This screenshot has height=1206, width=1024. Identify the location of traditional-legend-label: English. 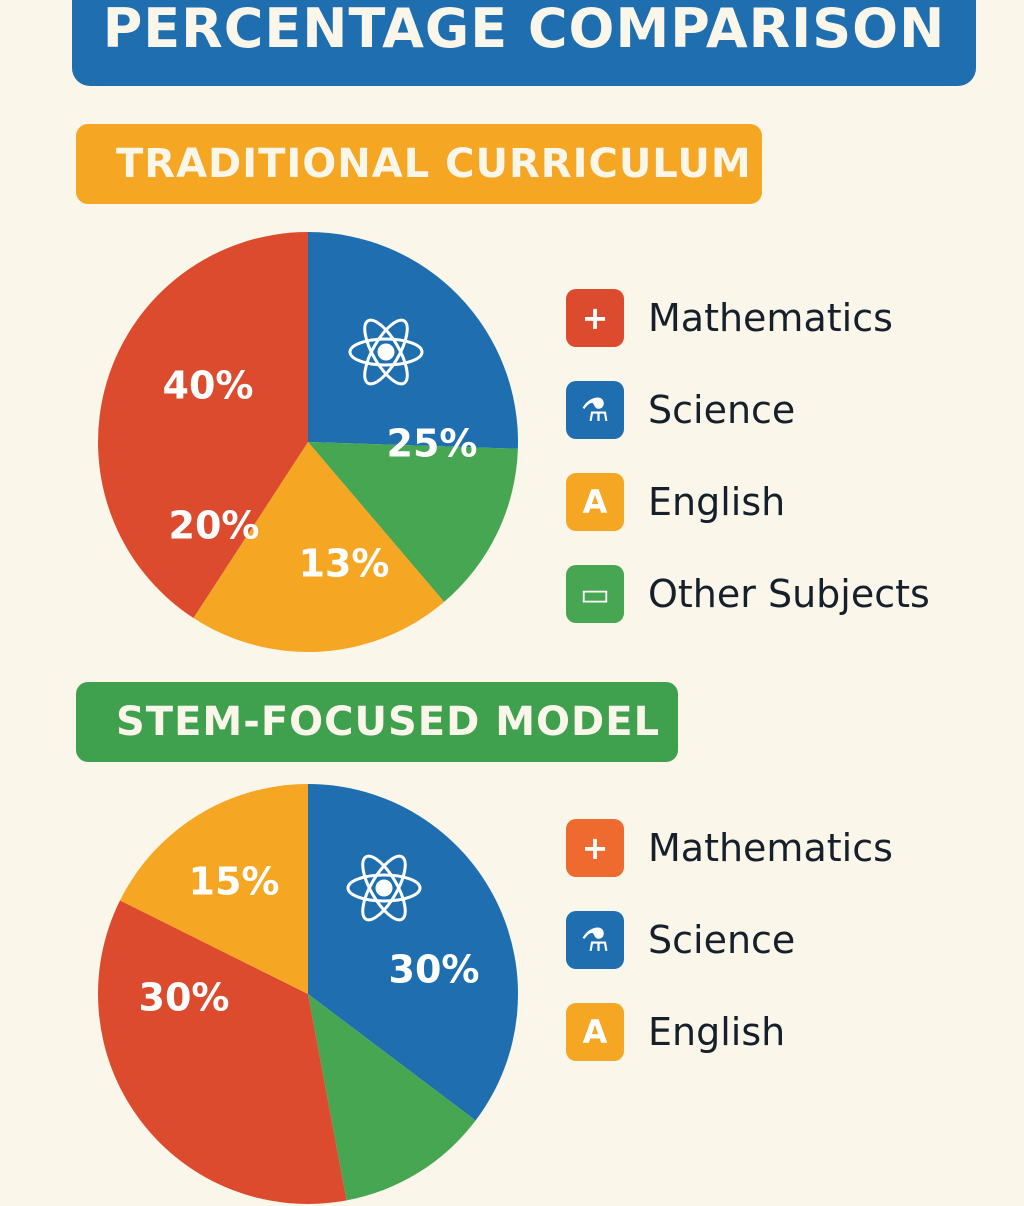
(717, 502).